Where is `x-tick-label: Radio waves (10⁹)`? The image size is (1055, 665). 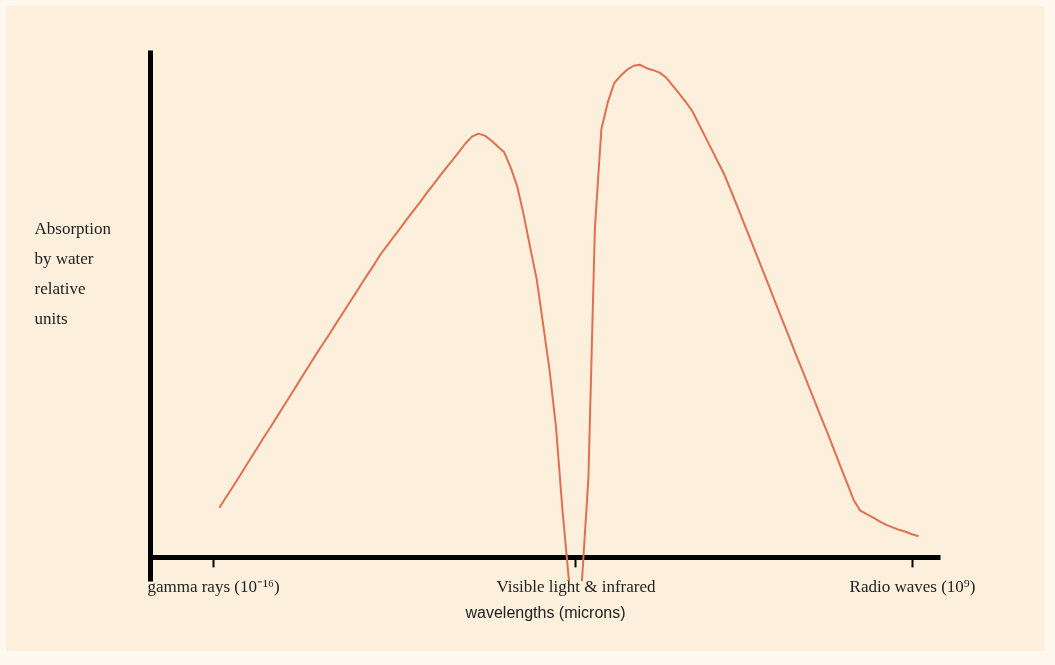
x-tick-label: Radio waves (10⁹) is located at coordinates (912, 587).